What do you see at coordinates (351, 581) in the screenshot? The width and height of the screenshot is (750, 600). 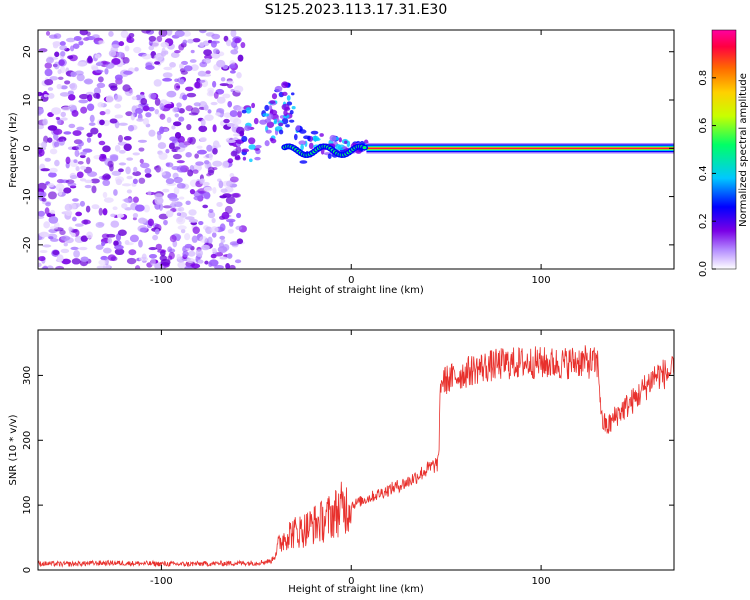 I see `snr-xtick-label: 0` at bounding box center [351, 581].